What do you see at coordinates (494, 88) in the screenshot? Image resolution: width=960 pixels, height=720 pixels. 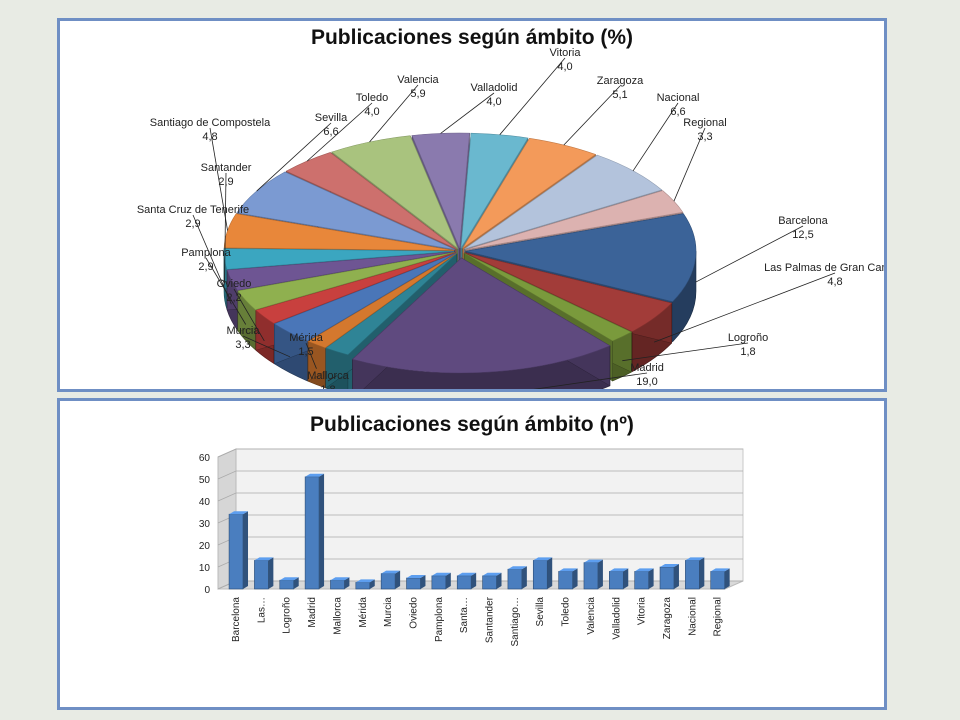 I see `pie-label-name: Valladolid` at bounding box center [494, 88].